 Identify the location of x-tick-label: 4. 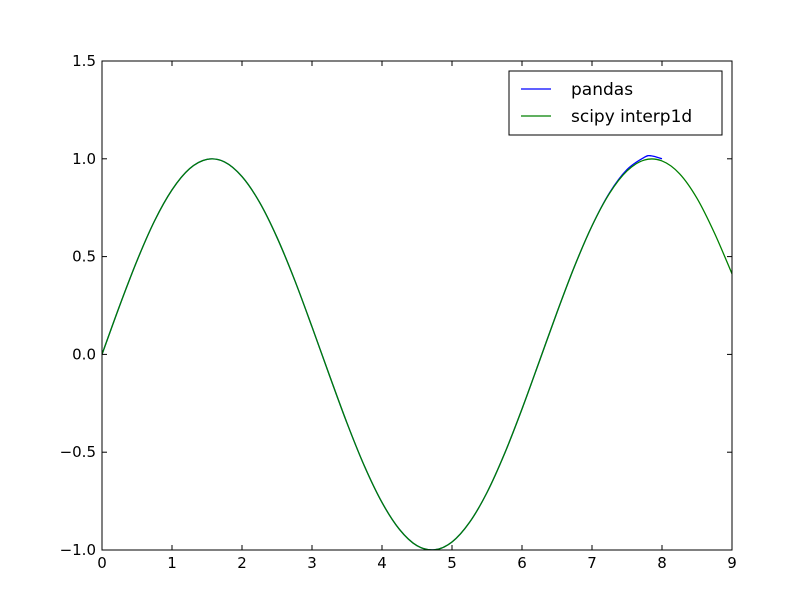
(382, 563).